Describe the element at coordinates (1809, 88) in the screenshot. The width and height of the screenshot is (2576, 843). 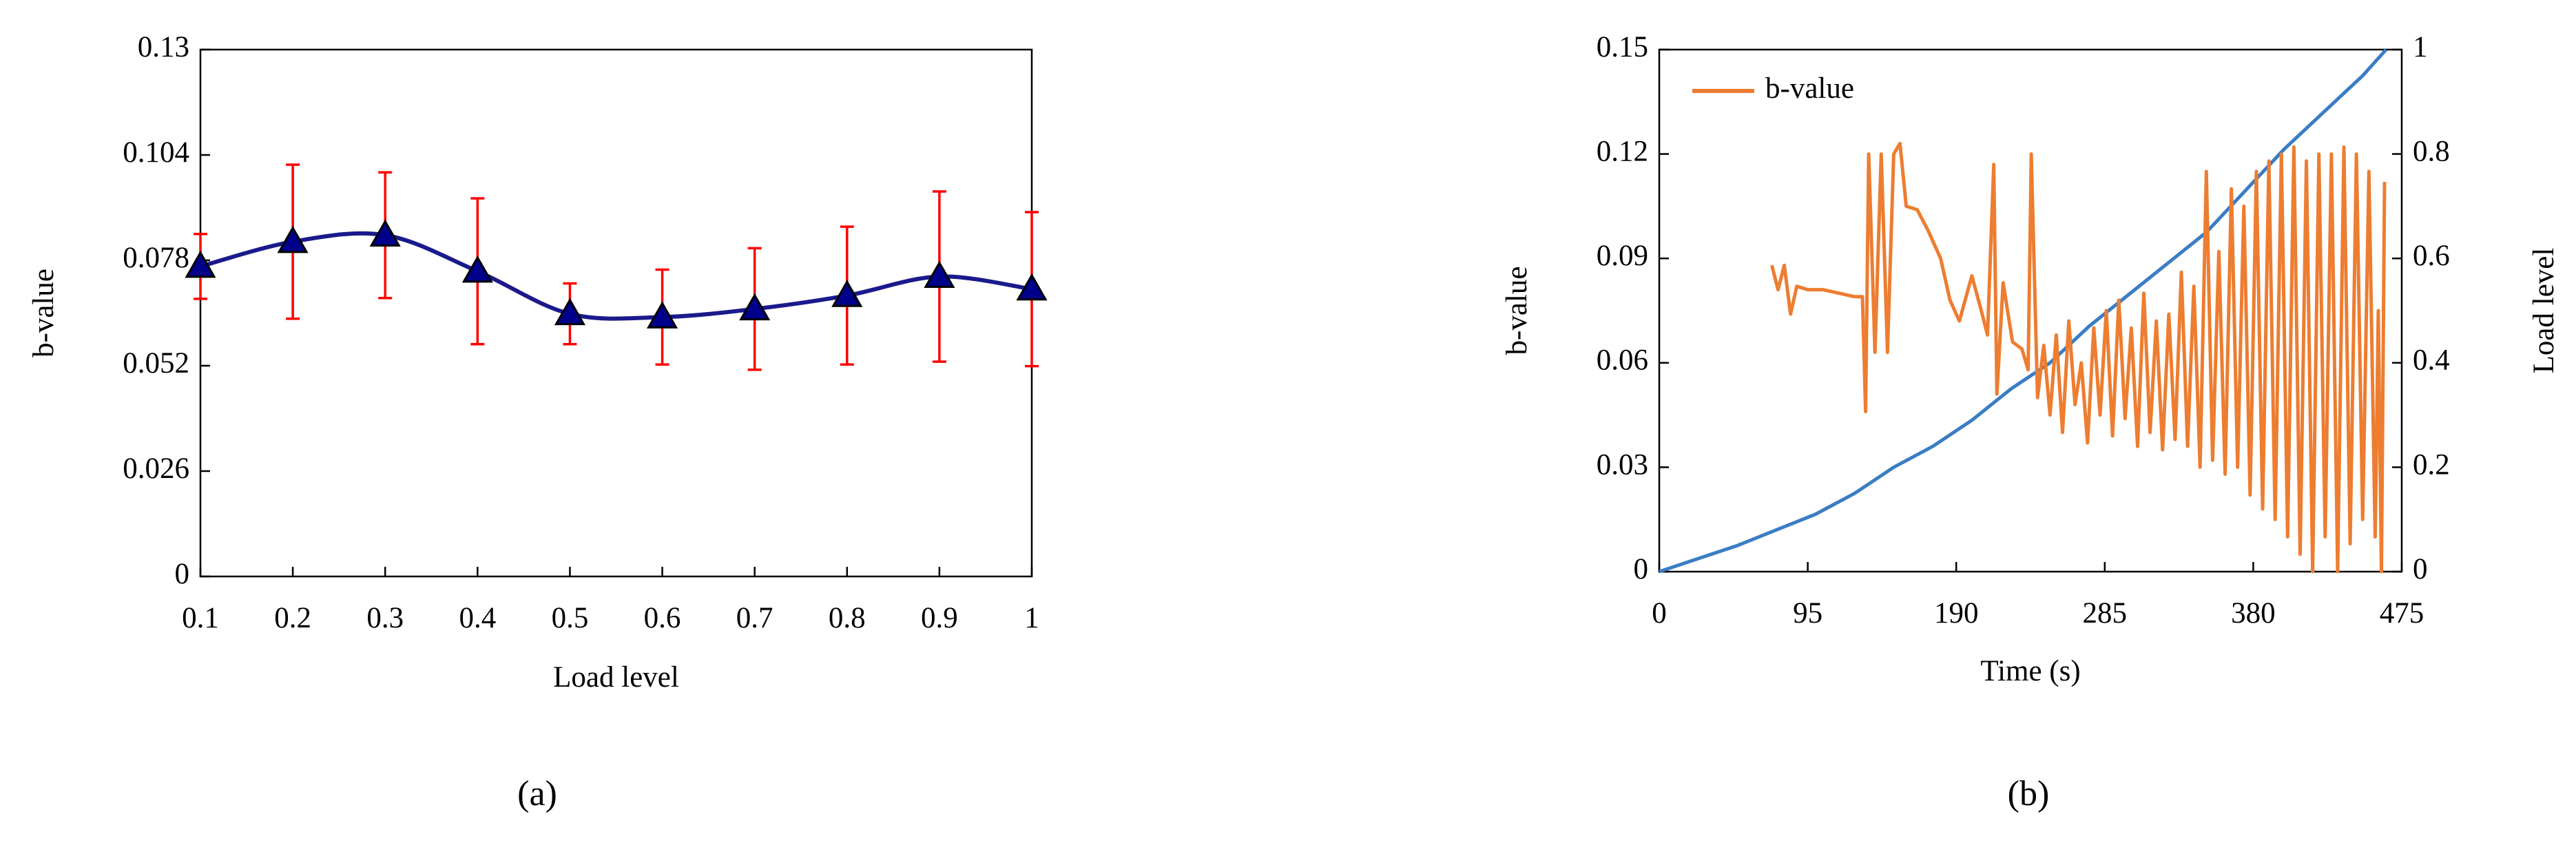
I see `legend-label: b-value` at that location.